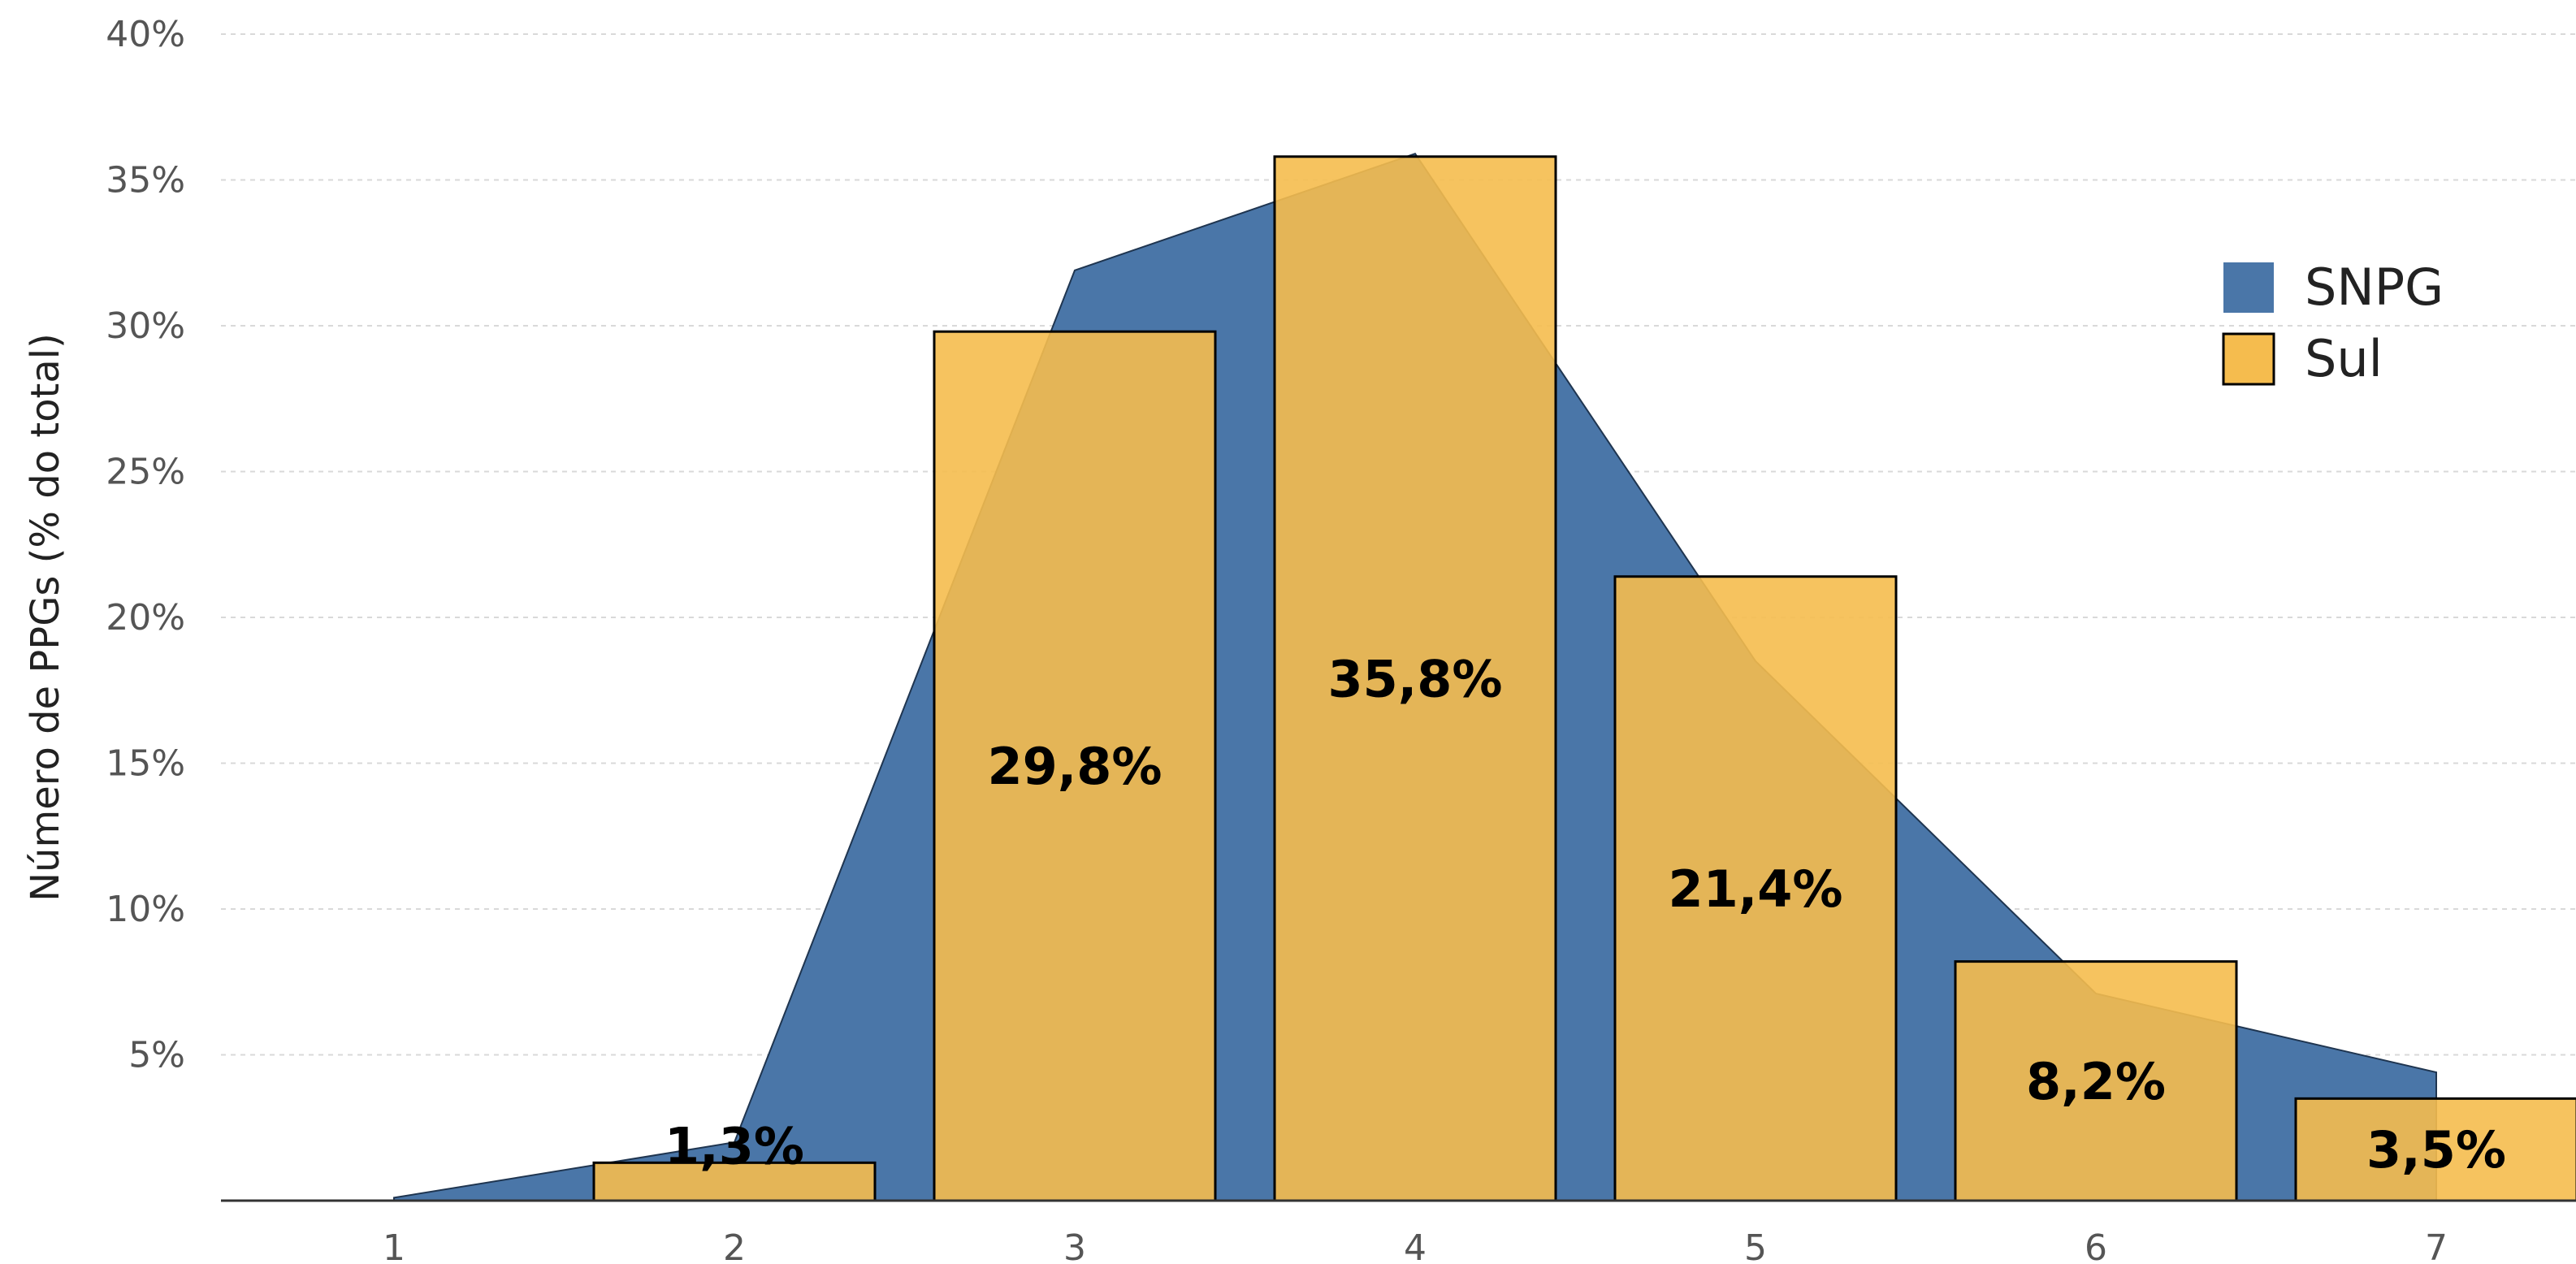  What do you see at coordinates (156, 1055) in the screenshot?
I see `y-tick-label: 5%` at bounding box center [156, 1055].